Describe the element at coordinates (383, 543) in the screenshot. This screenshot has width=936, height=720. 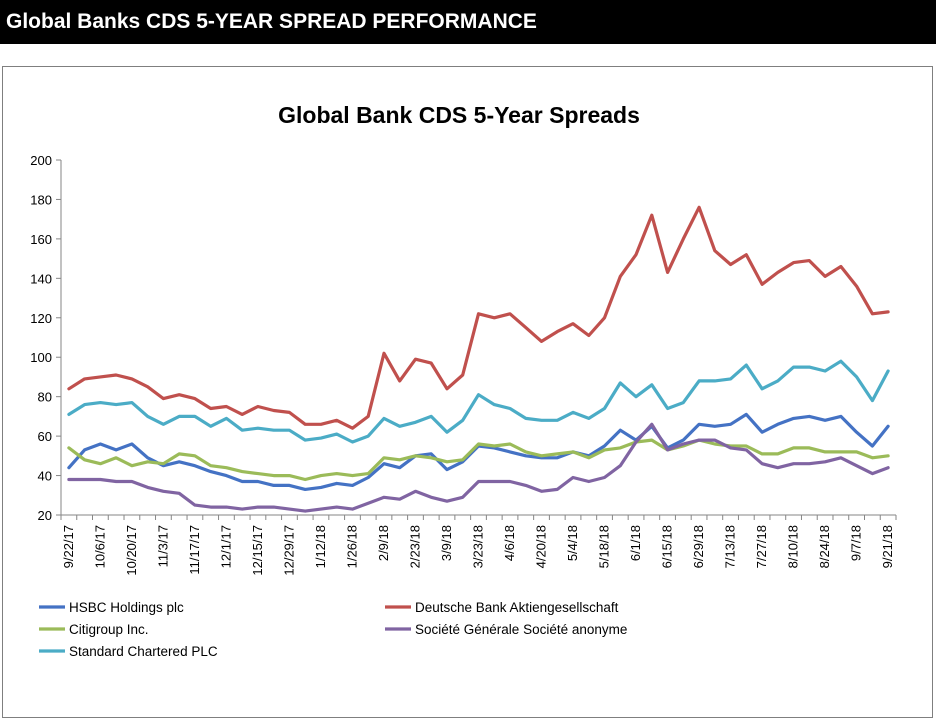
I see `x-tick-label: 2/9/18` at that location.